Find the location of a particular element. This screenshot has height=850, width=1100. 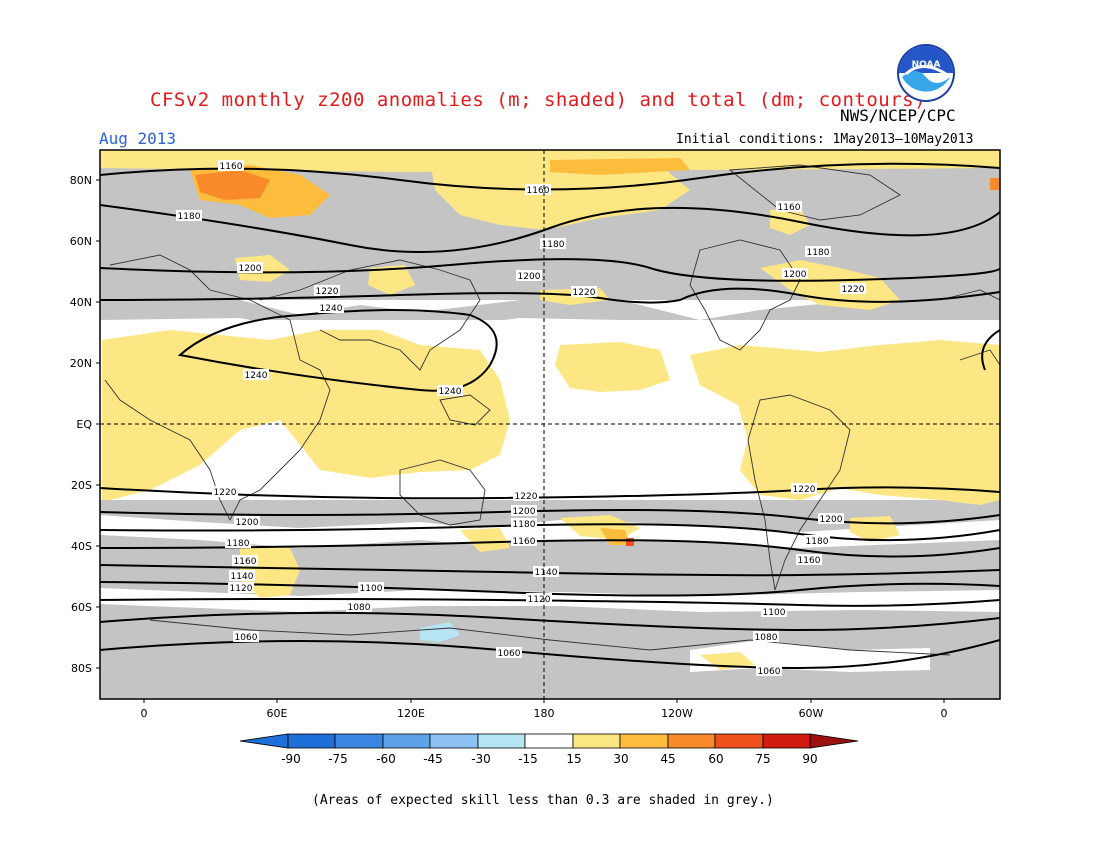

valid-month-label: Aug 2013 is located at coordinates (138, 138).